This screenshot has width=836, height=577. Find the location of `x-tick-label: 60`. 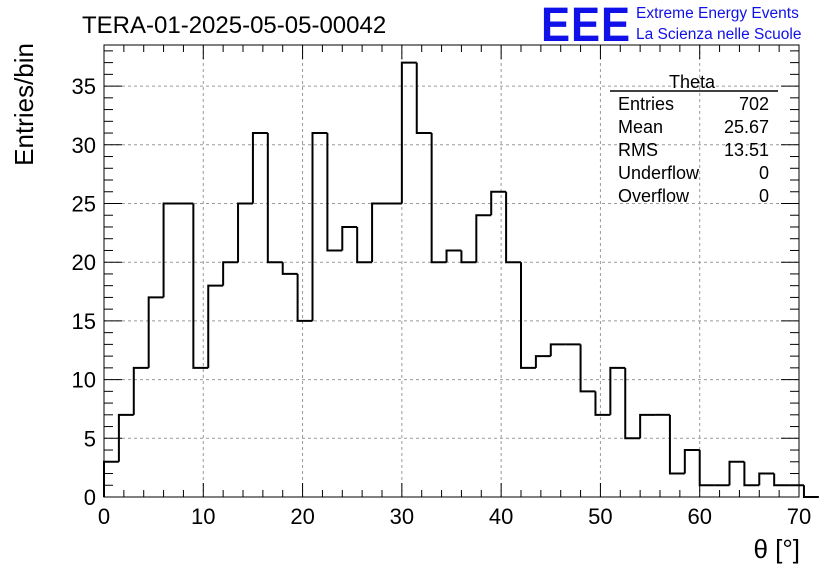

x-tick-label: 60 is located at coordinates (699, 516).